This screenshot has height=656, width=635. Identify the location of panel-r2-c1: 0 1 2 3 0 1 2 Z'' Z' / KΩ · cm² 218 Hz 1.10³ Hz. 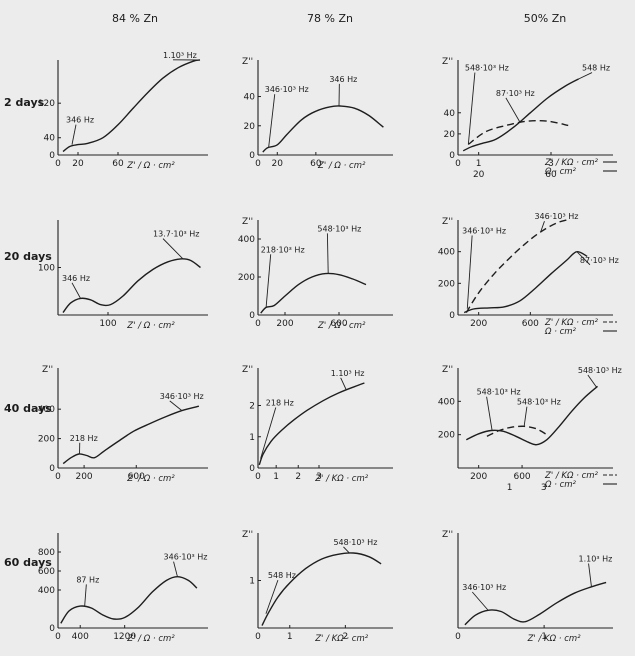
(317, 424).